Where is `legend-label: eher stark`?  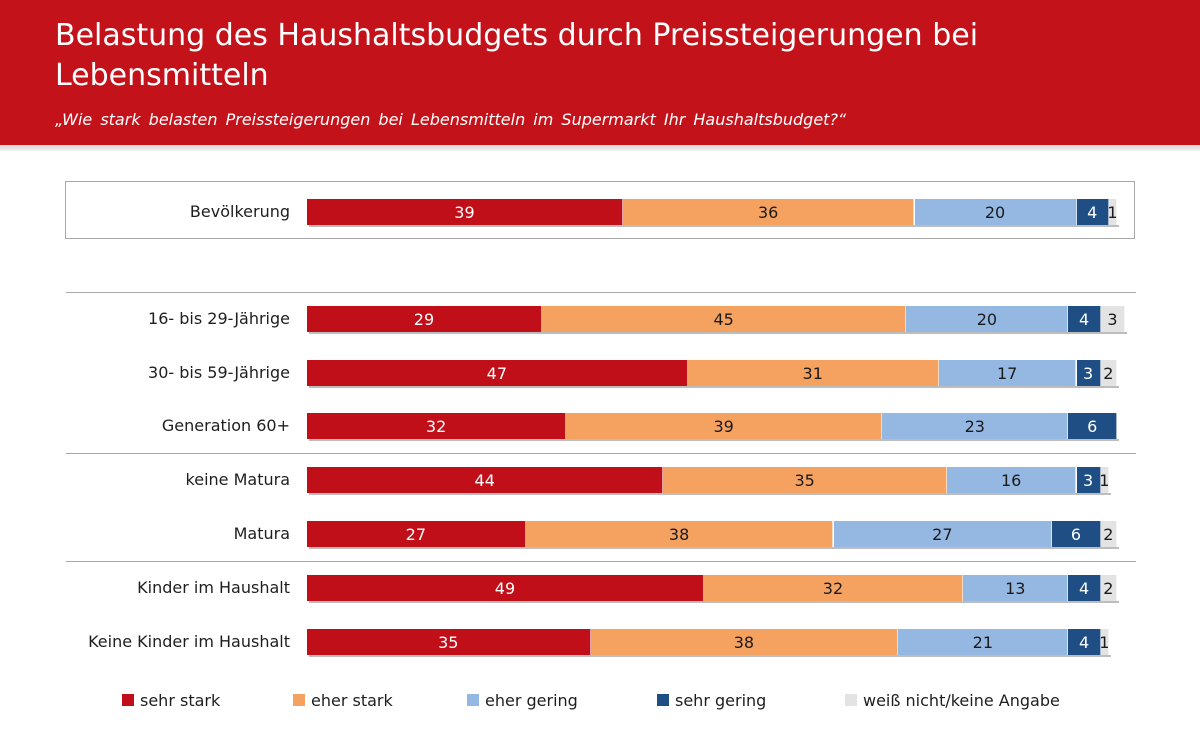 legend-label: eher stark is located at coordinates (352, 700).